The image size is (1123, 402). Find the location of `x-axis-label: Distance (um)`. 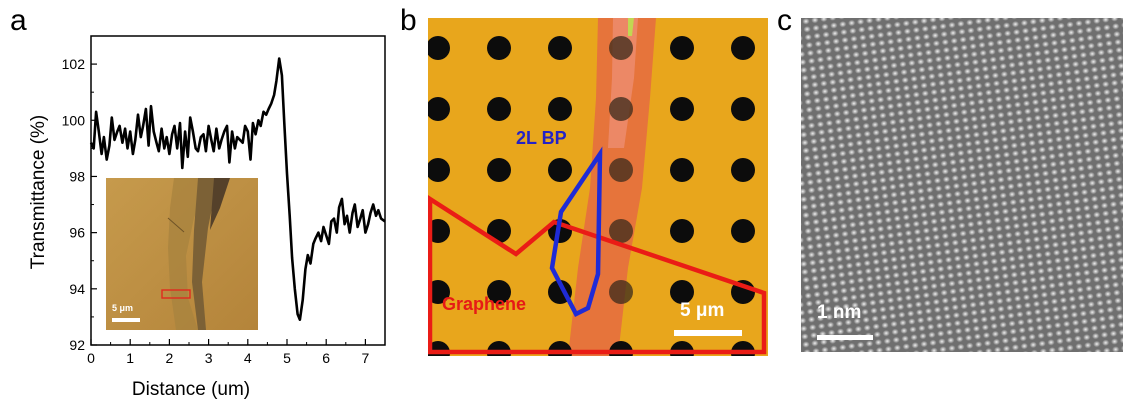

x-axis-label: Distance (um) is located at coordinates (191, 389).